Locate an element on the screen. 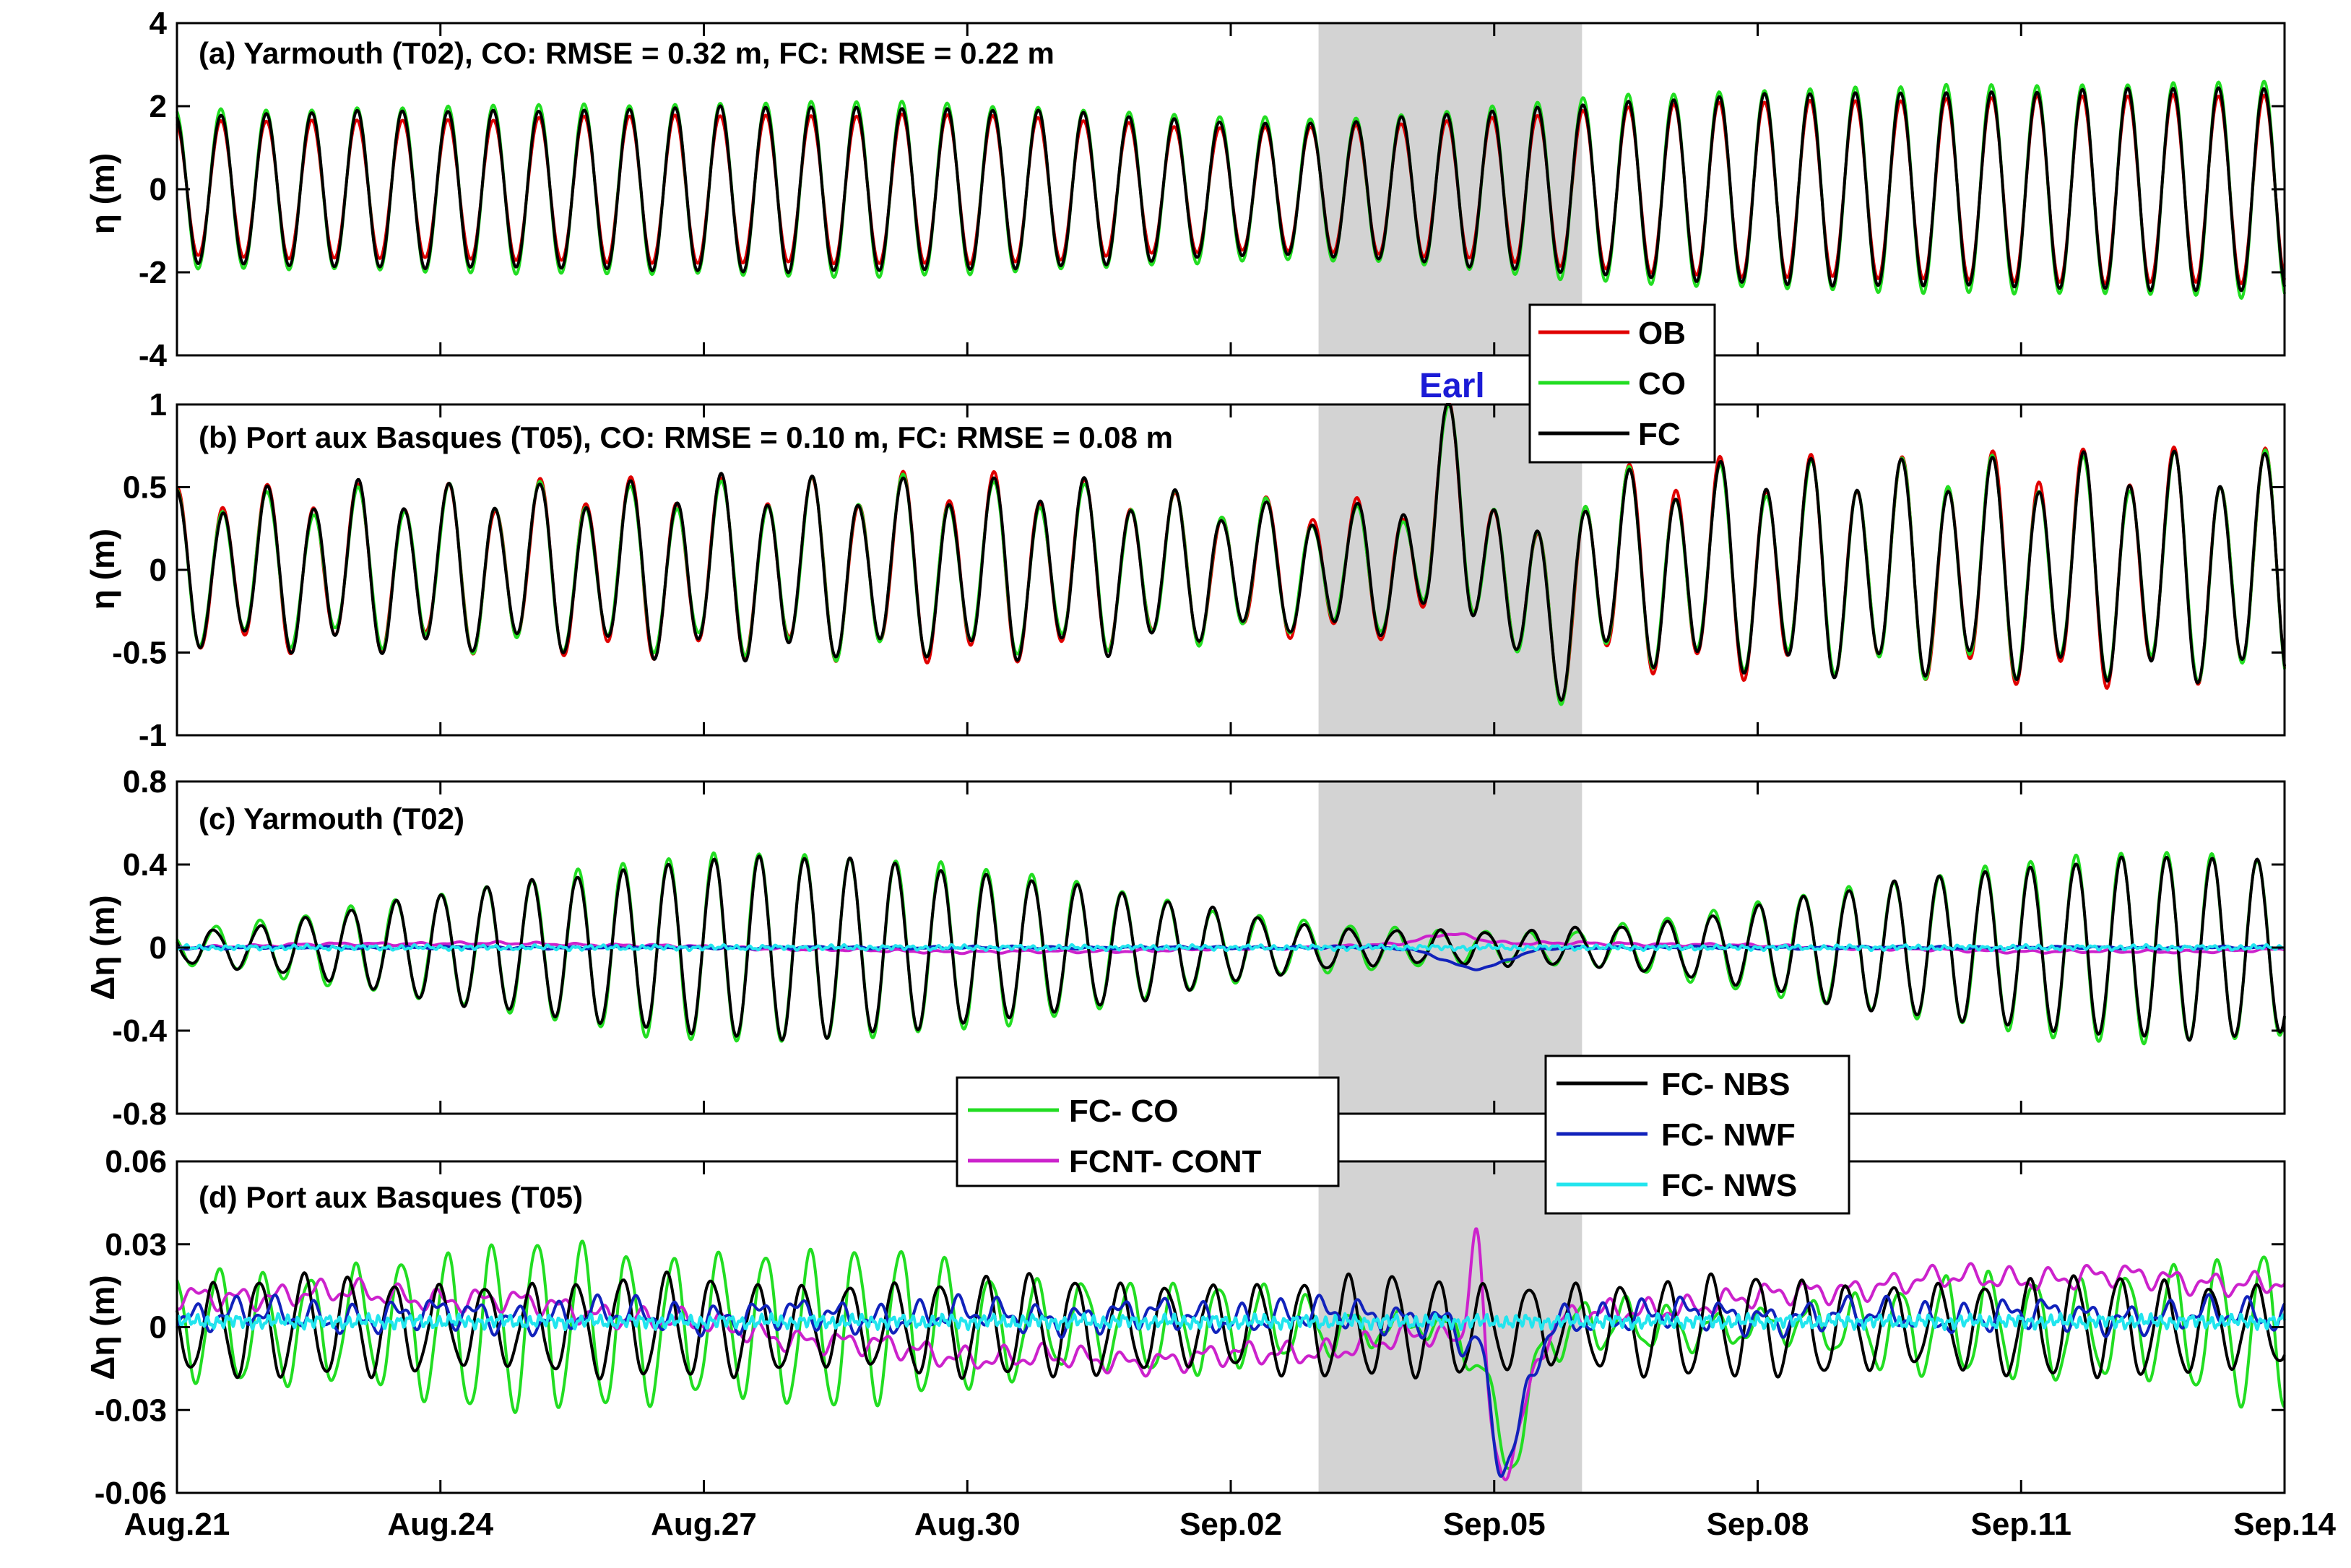 This screenshot has width=2351, height=1568. panel-d-ytick-label: -0.06 is located at coordinates (131, 1493).